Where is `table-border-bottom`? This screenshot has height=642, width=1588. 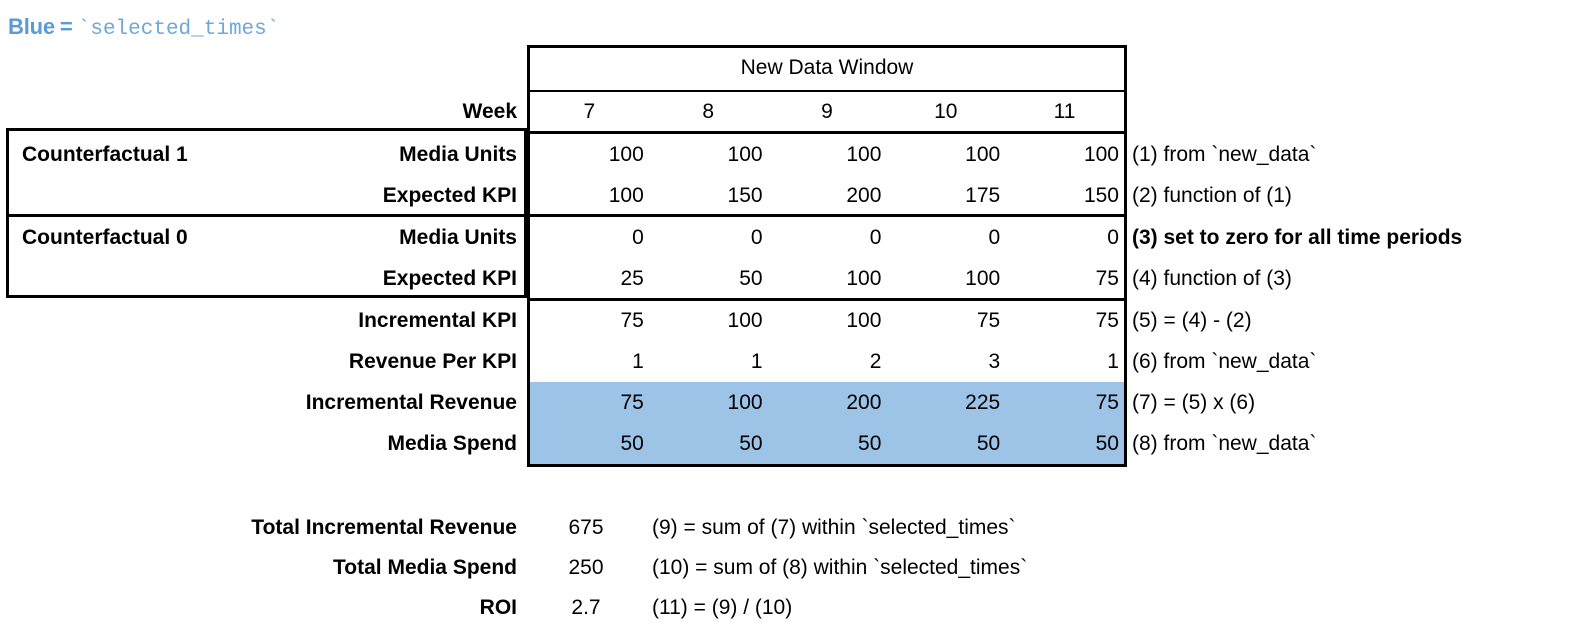 table-border-bottom is located at coordinates (827, 465).